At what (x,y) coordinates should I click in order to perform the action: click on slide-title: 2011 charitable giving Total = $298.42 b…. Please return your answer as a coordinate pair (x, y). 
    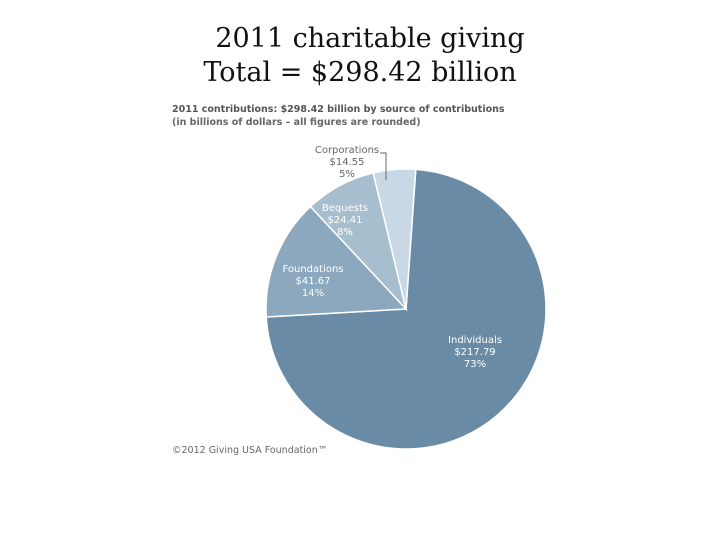
    Looking at the image, I should click on (360, 56).